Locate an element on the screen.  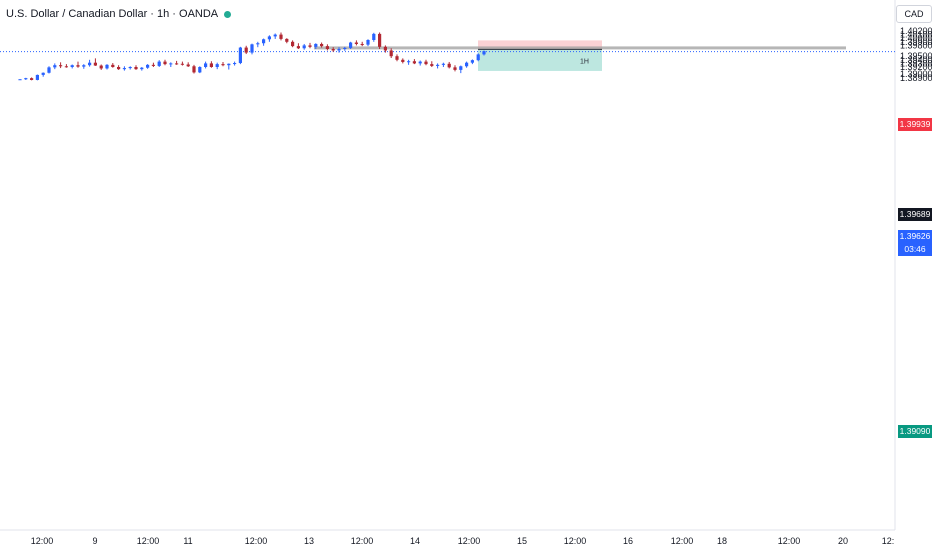
time-tick-label: 9 is located at coordinates (94, 541).